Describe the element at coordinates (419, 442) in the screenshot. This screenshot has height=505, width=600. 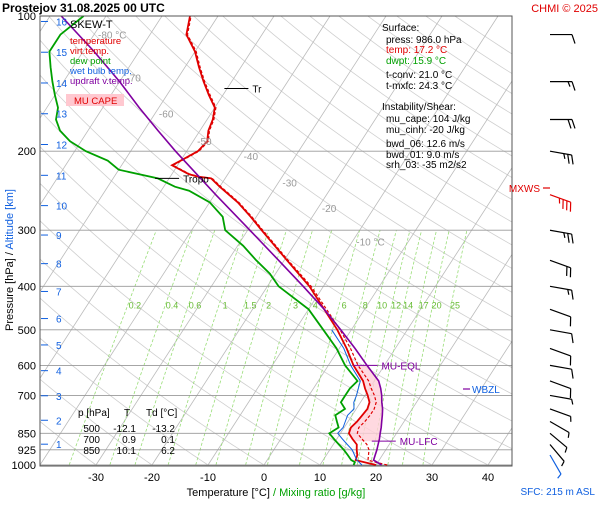
I see `level-label: MU-LFC` at that location.